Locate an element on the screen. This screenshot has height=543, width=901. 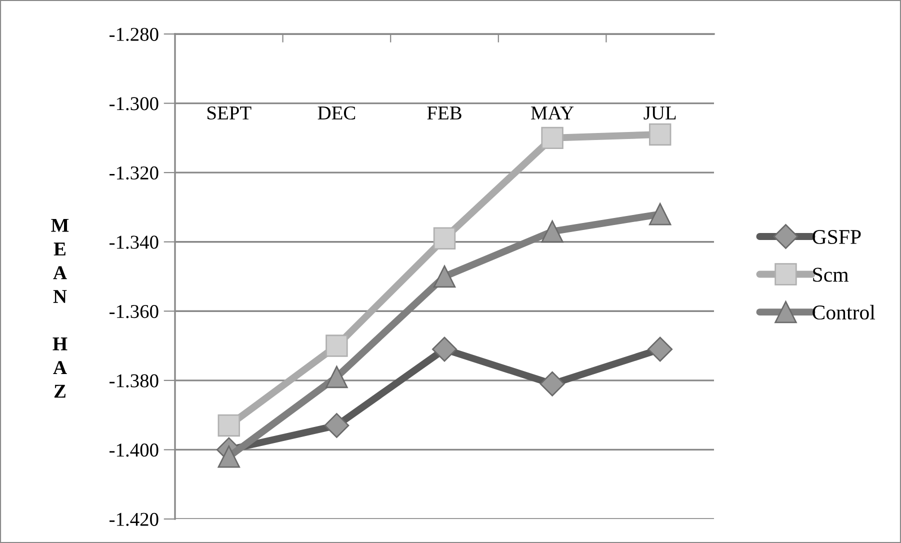
y-tick-label: -1.400 is located at coordinates (134, 450).